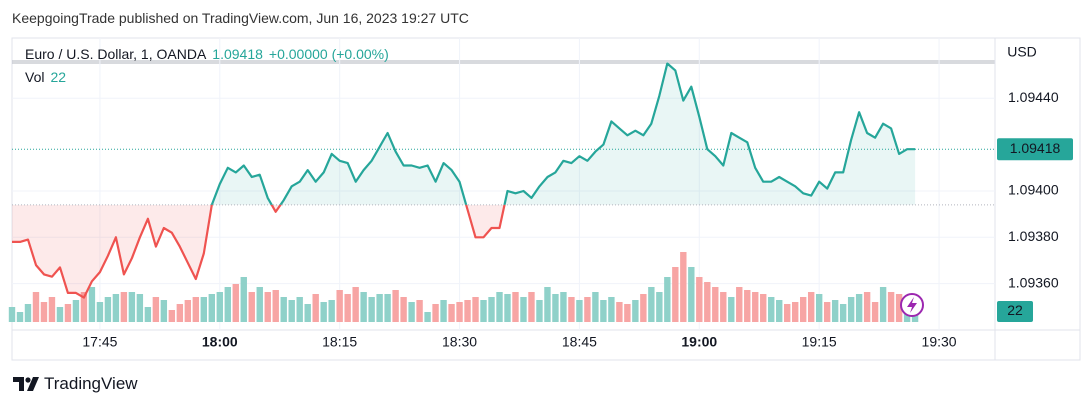 The width and height of the screenshot is (1090, 407). I want to click on x-tick-label: 18:45, so click(579, 342).